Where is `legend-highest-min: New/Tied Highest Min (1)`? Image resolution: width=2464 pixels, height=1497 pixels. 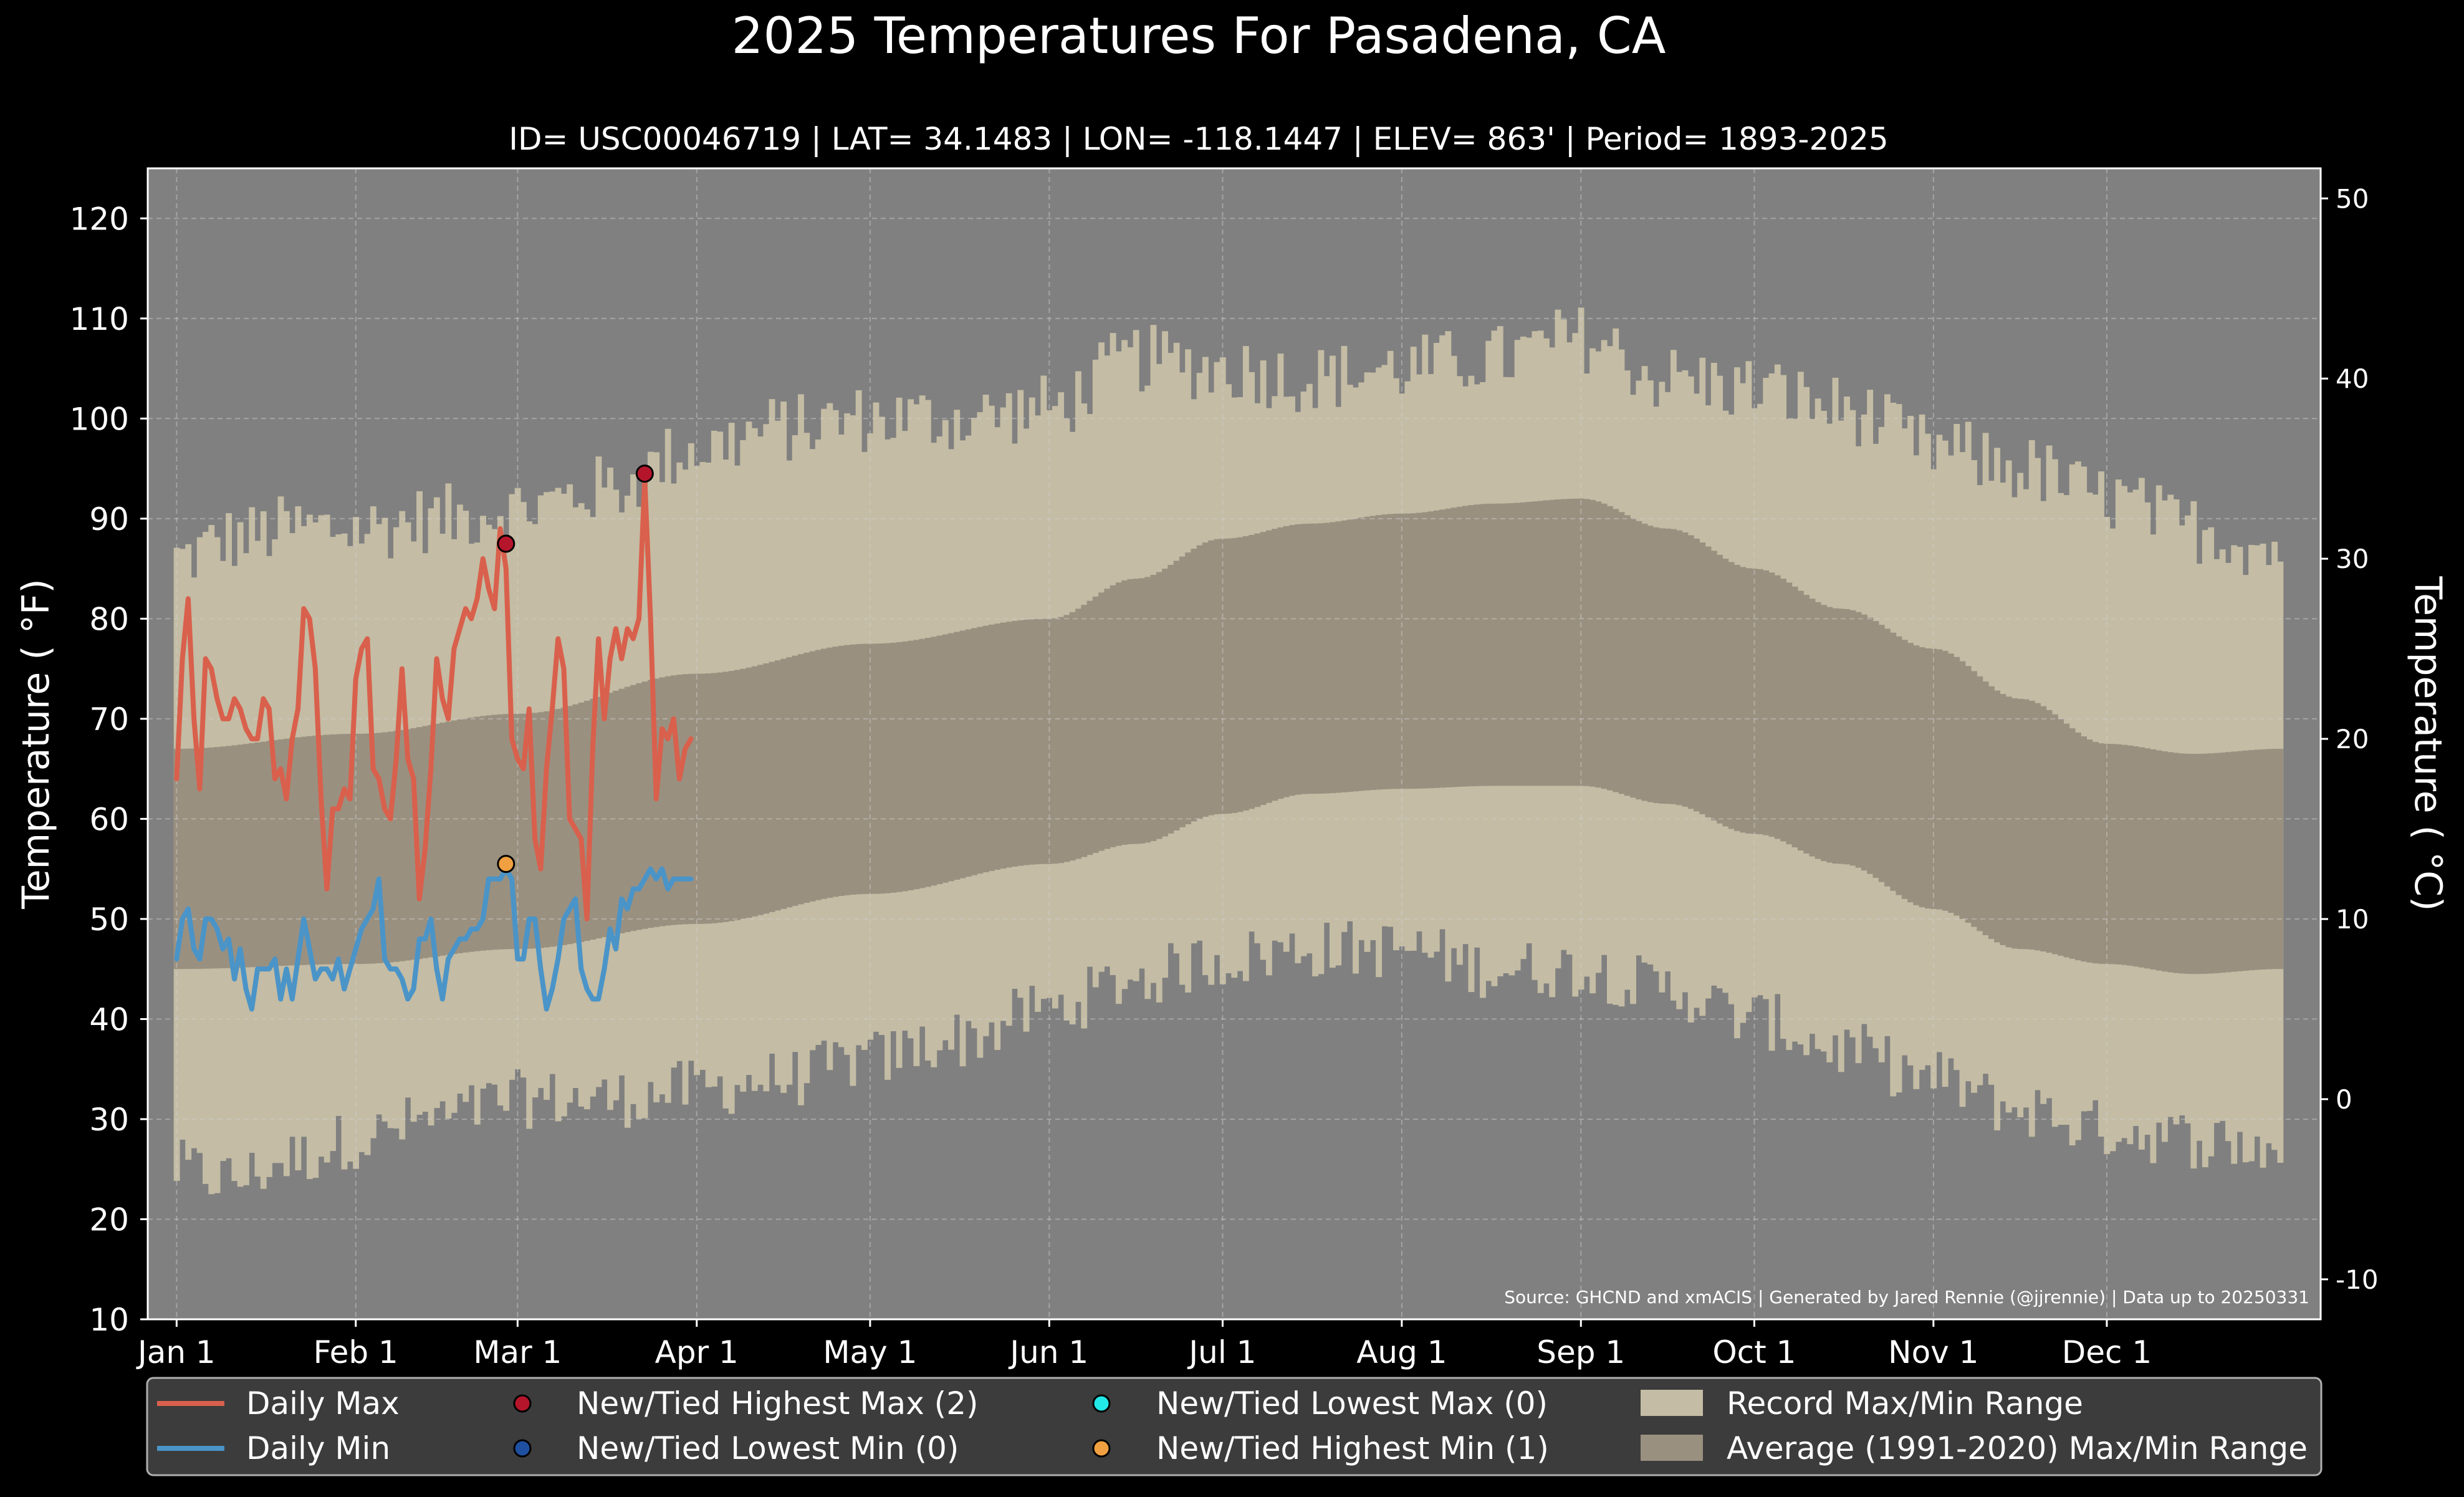 legend-highest-min: New/Tied Highest Min (1) is located at coordinates (1352, 1448).